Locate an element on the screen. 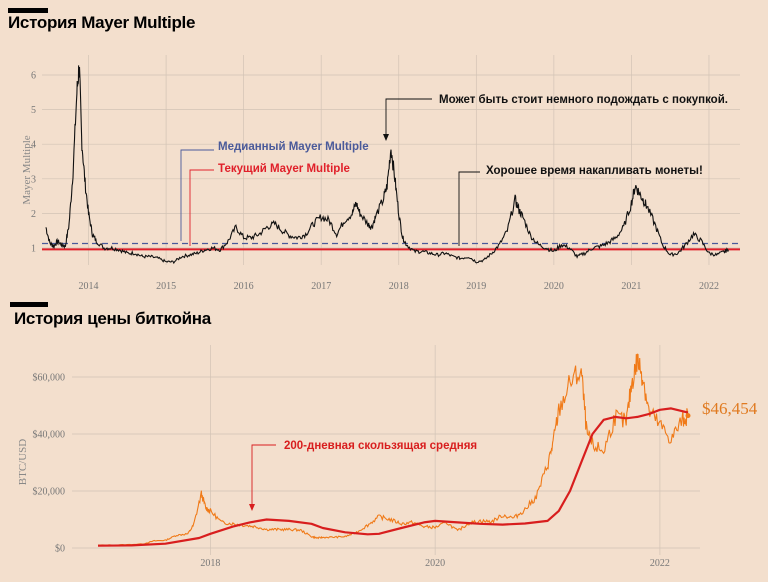  chart1-ytick: 5 is located at coordinates (33, 110).